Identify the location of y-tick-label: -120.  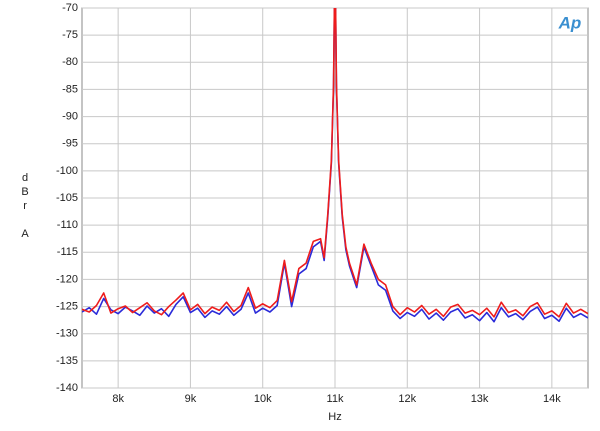
(67, 279).